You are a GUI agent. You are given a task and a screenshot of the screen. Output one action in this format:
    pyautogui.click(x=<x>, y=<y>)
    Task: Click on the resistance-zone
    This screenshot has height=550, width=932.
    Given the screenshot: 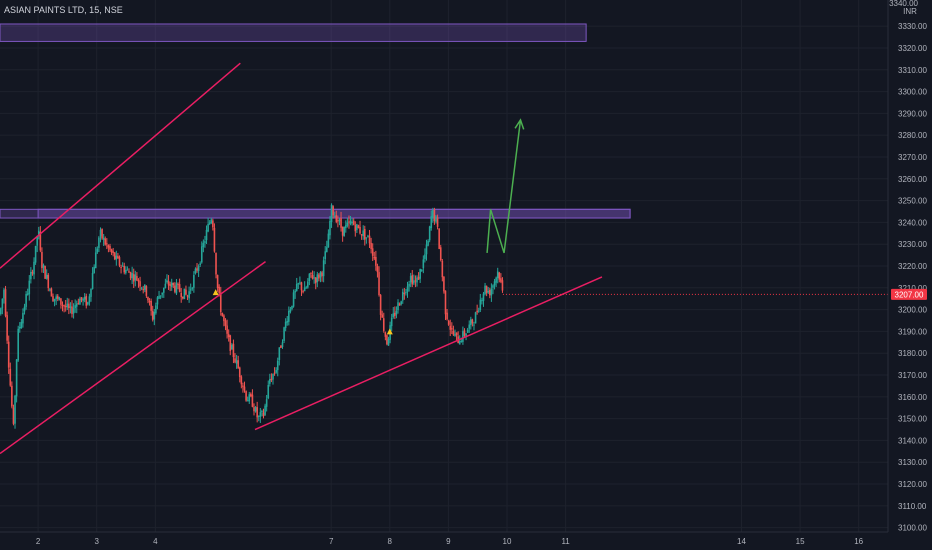 What is the action you would take?
    pyautogui.click(x=293, y=32)
    